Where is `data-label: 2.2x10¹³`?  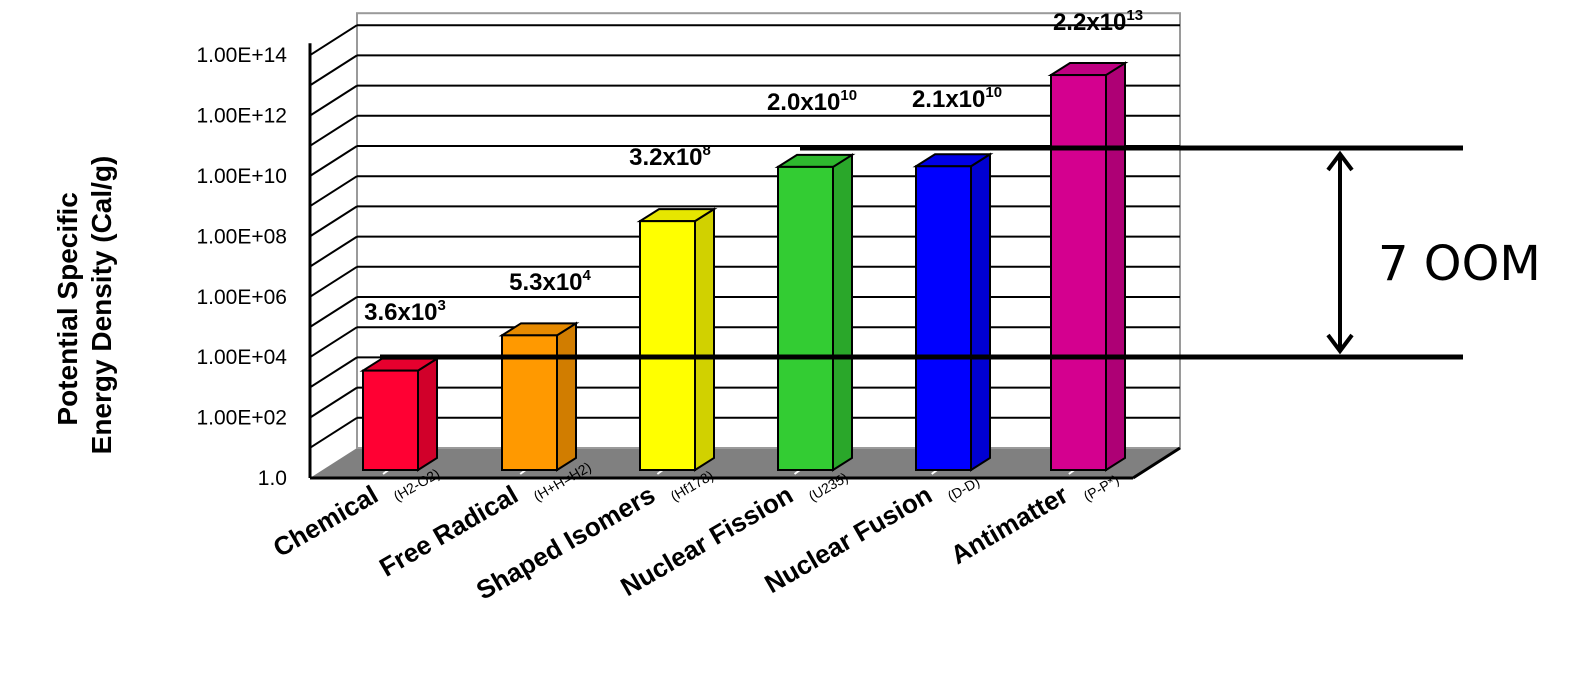 data-label: 2.2x10¹³ is located at coordinates (1098, 21).